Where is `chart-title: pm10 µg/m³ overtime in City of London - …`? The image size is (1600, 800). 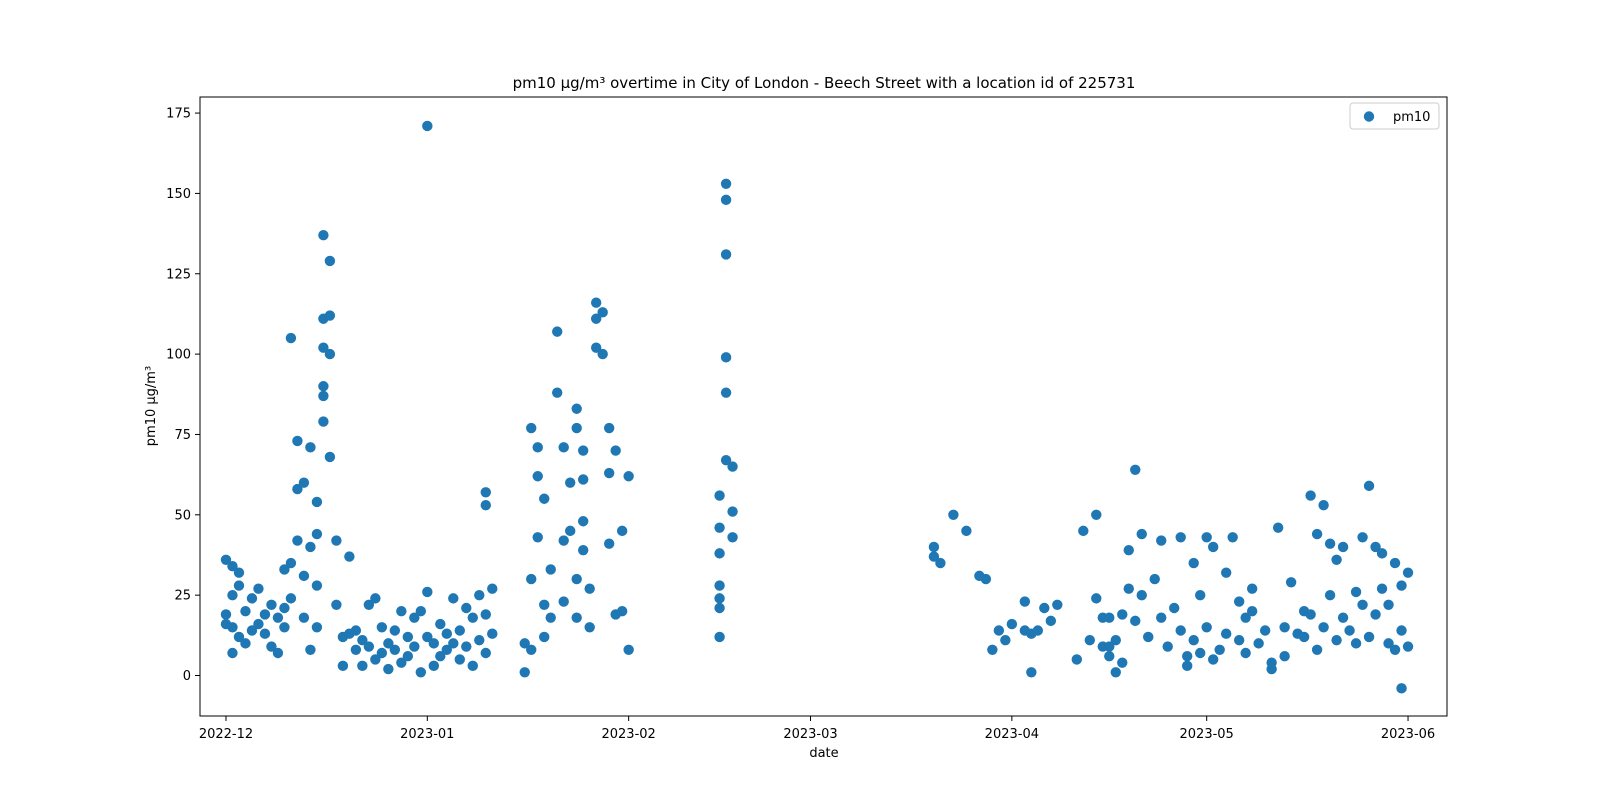
chart-title: pm10 µg/m³ overtime in City of London - … is located at coordinates (824, 83).